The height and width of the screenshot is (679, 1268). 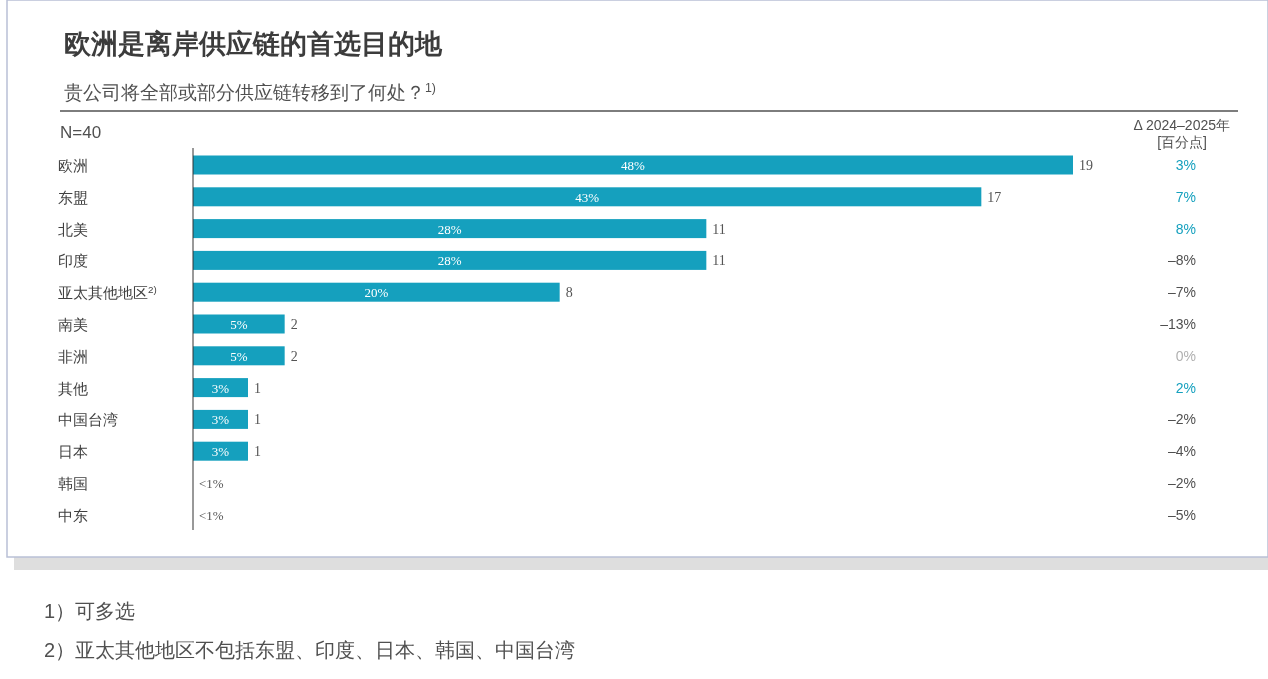 I want to click on text: 7%, so click(x=1185, y=196).